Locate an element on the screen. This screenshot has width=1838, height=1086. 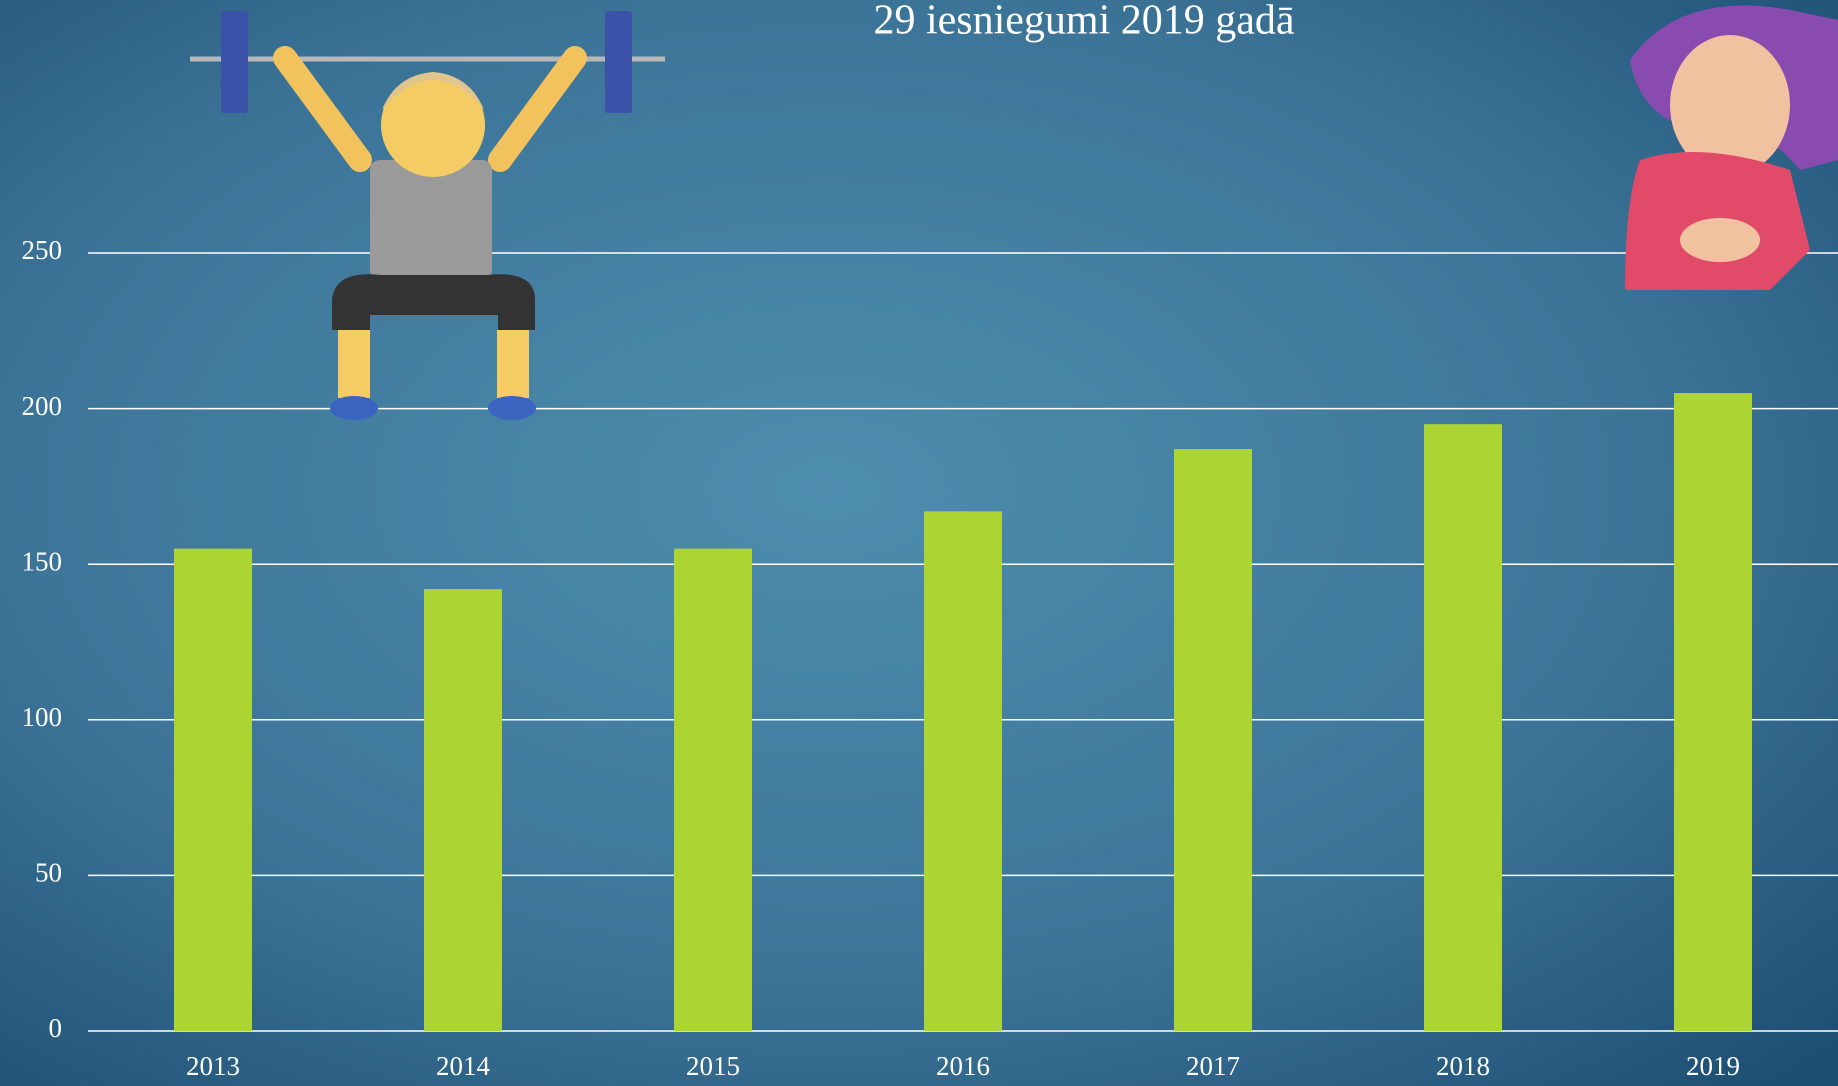
x-tick-label: 2013 is located at coordinates (213, 1066).